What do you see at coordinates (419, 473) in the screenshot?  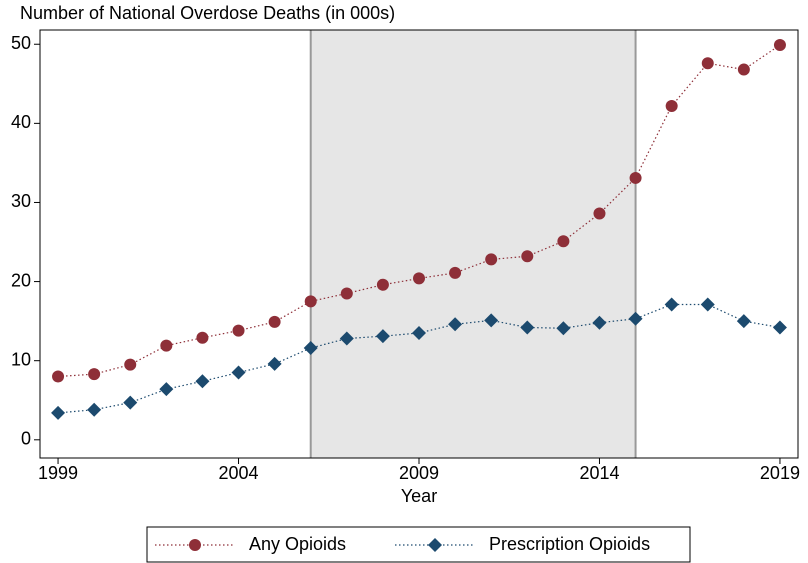 I see `x-tick-label: 2009` at bounding box center [419, 473].